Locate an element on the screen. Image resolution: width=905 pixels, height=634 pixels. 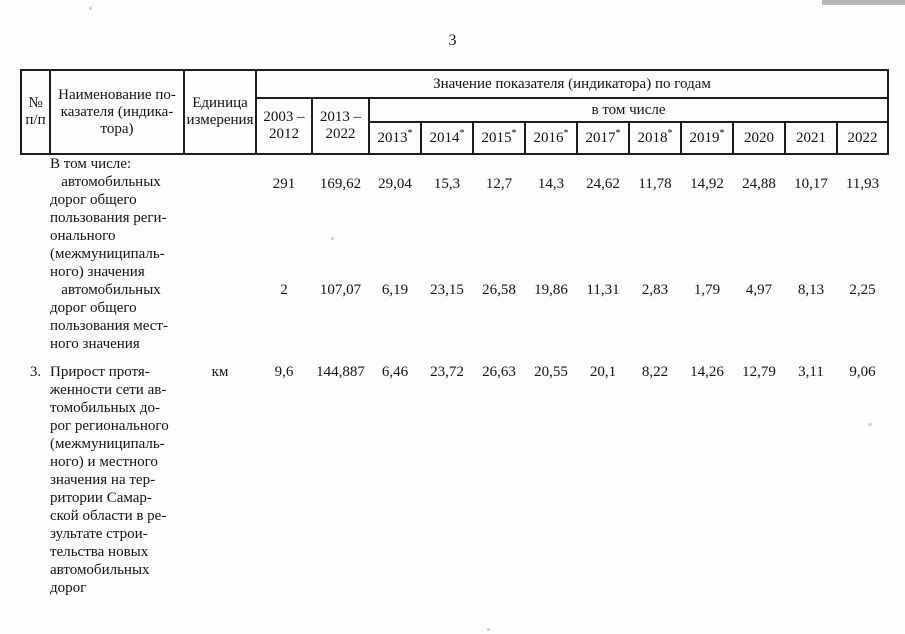
value-cell: 24,88 is located at coordinates (759, 184).